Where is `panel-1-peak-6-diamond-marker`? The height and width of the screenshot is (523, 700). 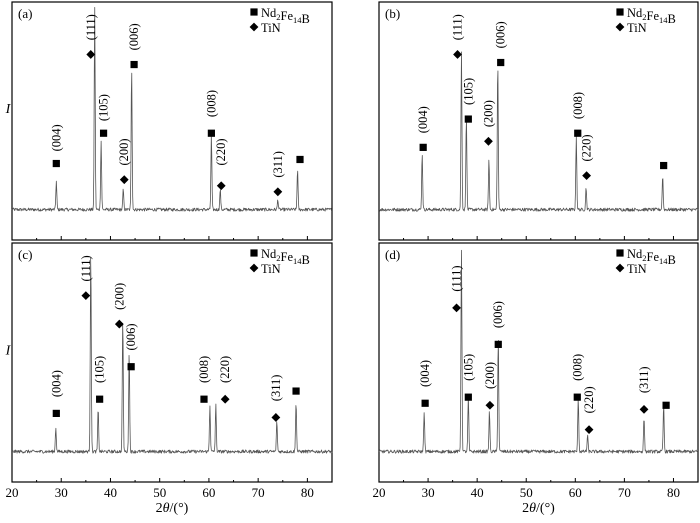
panel-1-peak-6-diamond-marker is located at coordinates (221, 186).